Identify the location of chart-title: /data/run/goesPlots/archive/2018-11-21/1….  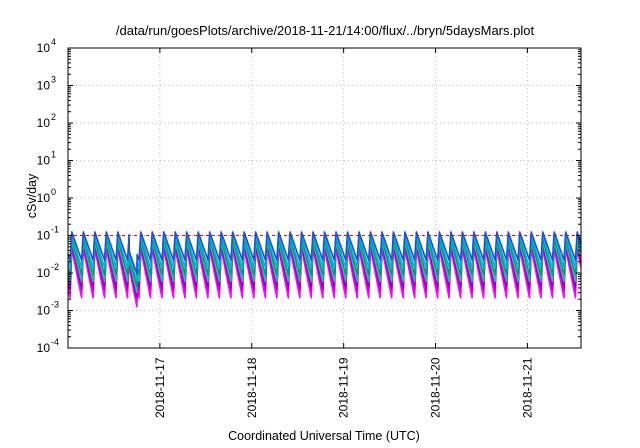
(325, 30).